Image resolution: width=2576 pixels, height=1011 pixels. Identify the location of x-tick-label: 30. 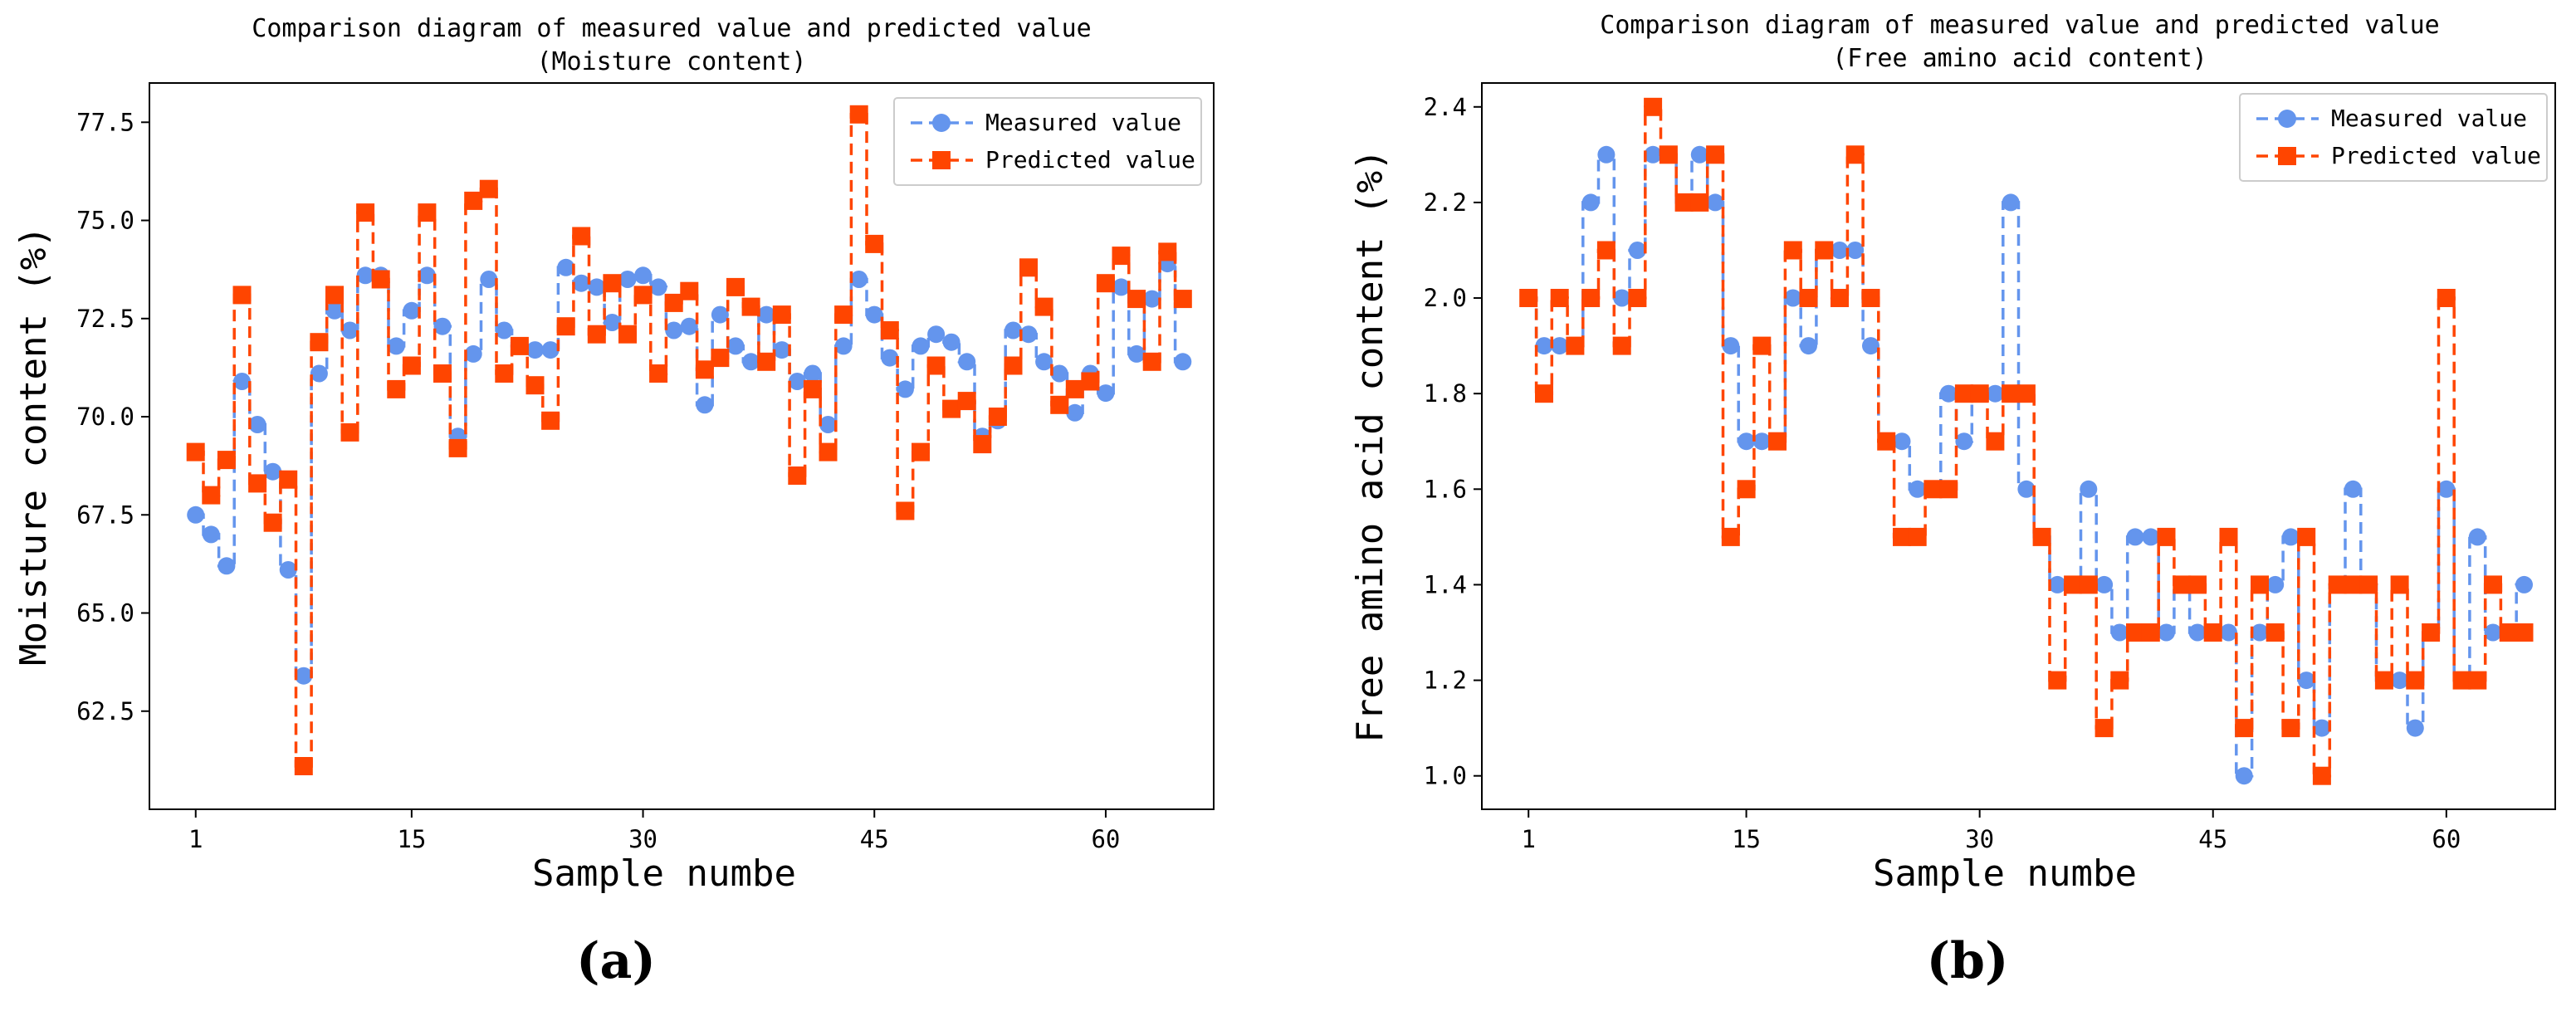
(1979, 839).